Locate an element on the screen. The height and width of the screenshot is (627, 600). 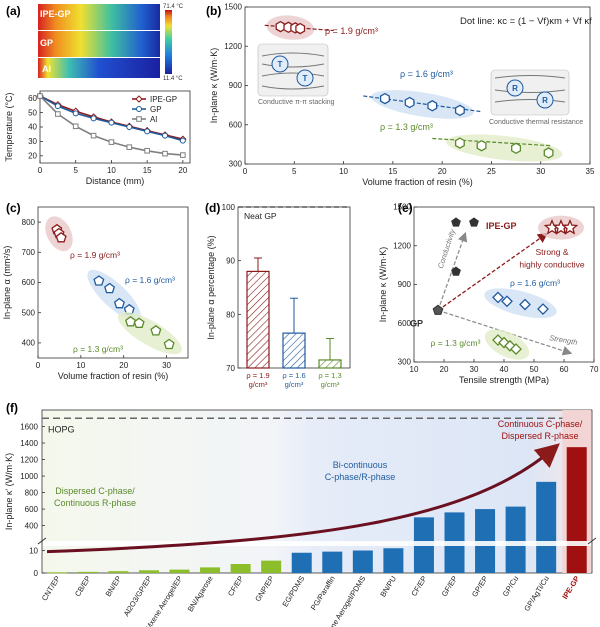
e-strength-label: Strength is located at coordinates (563, 340).